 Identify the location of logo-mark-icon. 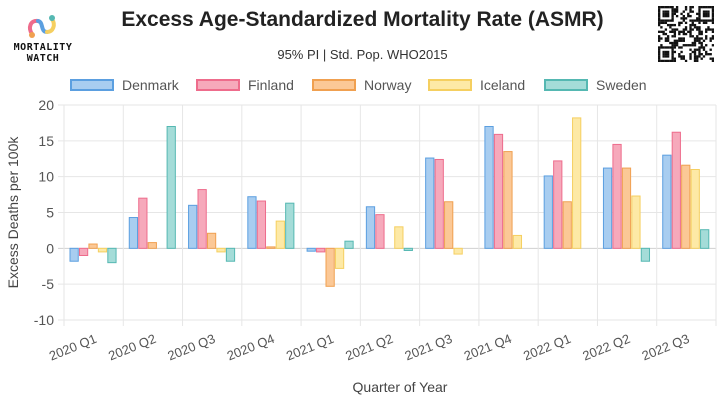
(42, 26).